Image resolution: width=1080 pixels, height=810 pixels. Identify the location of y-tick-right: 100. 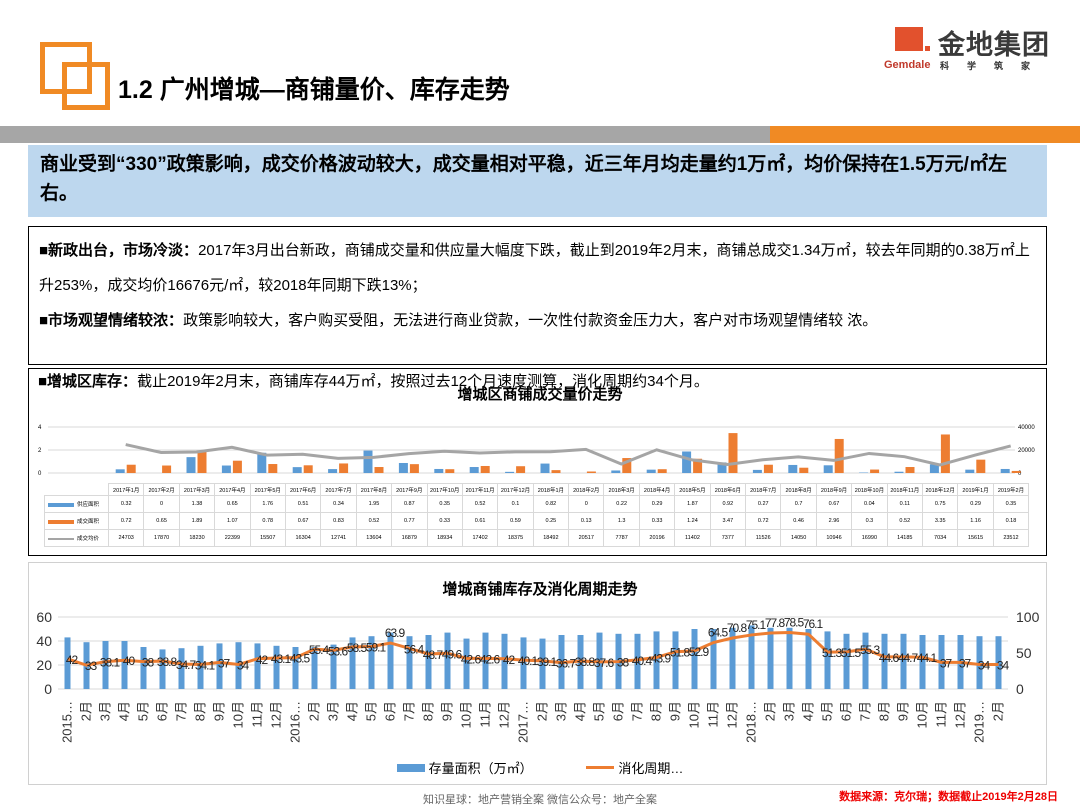
(1028, 617).